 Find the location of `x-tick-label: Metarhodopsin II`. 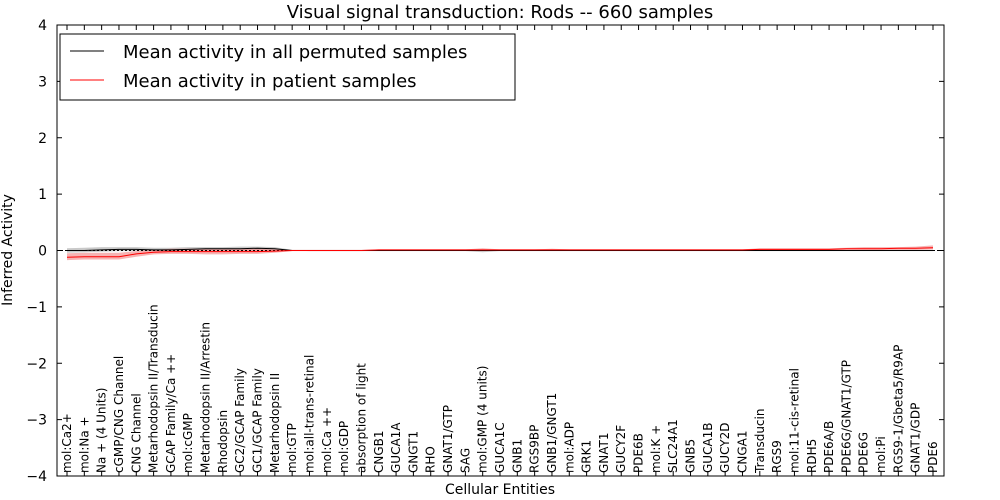

x-tick-label: Metarhodopsin II is located at coordinates (275, 423).